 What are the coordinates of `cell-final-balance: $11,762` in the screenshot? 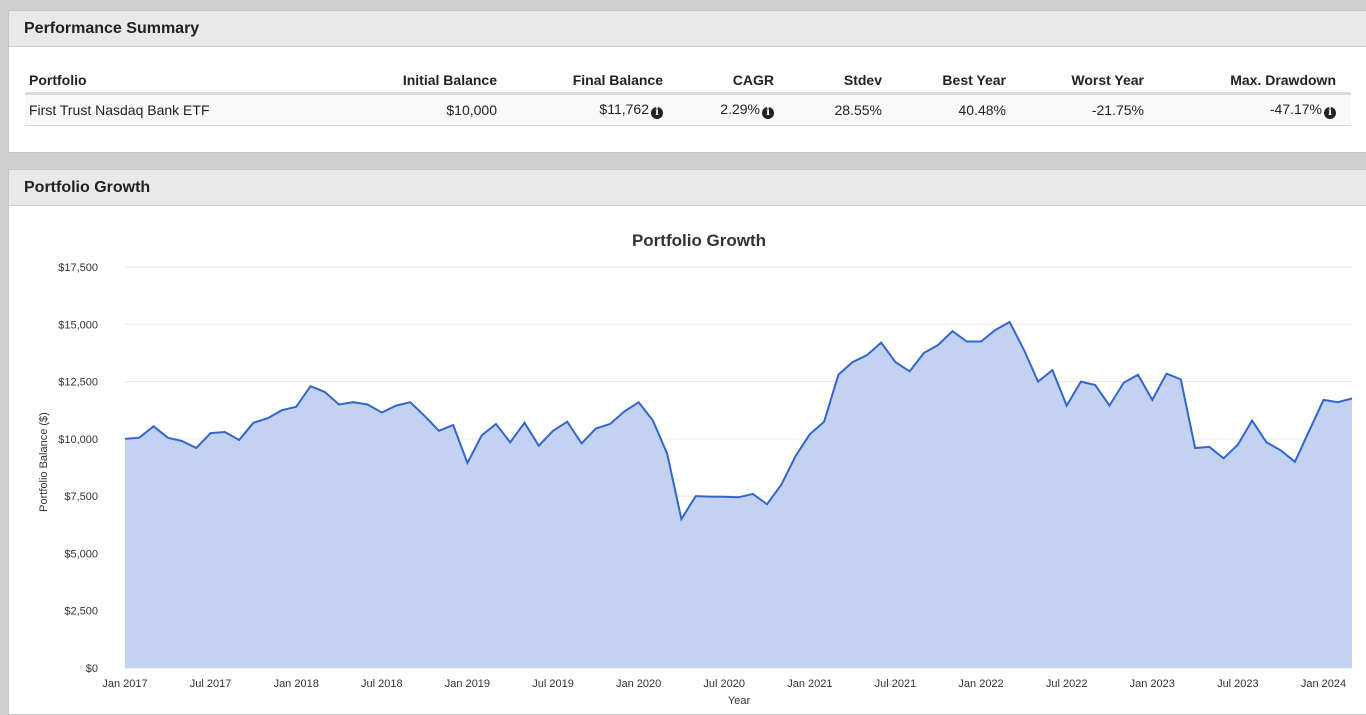 It's located at (624, 109).